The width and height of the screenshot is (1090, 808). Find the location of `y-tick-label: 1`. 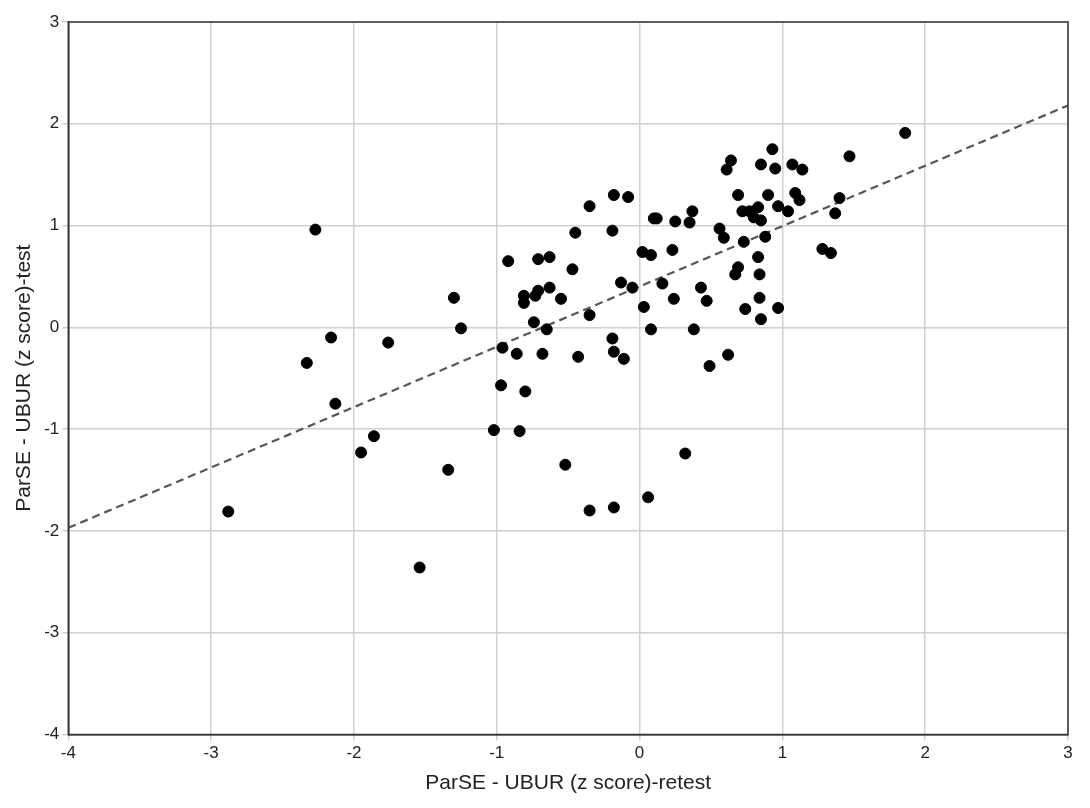

y-tick-label: 1 is located at coordinates (54, 225).